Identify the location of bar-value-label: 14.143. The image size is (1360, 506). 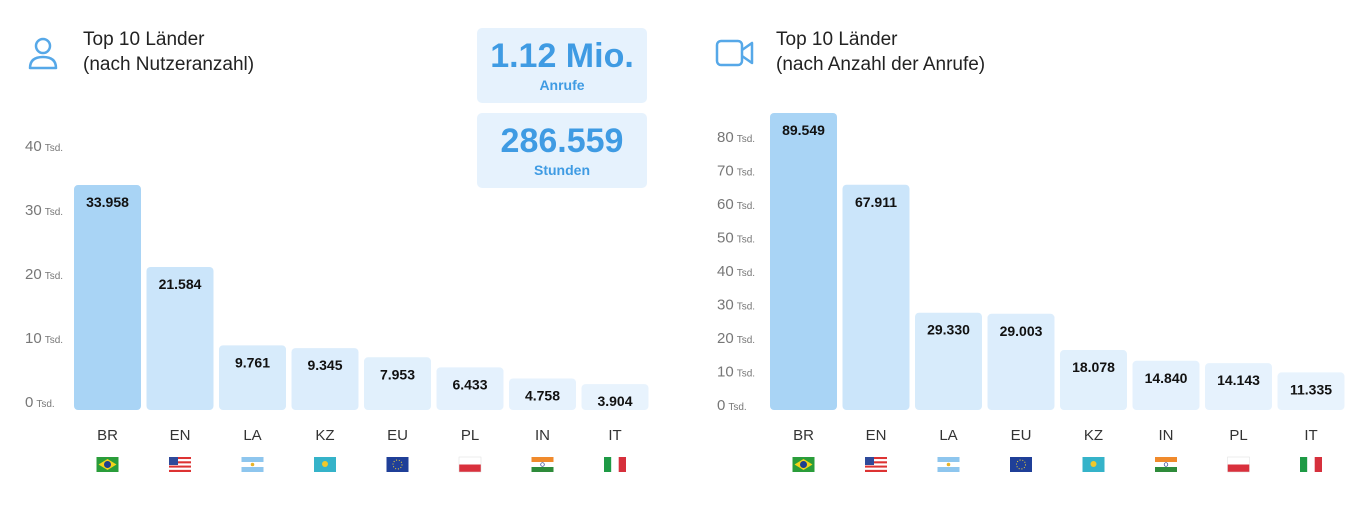
(1238, 380).